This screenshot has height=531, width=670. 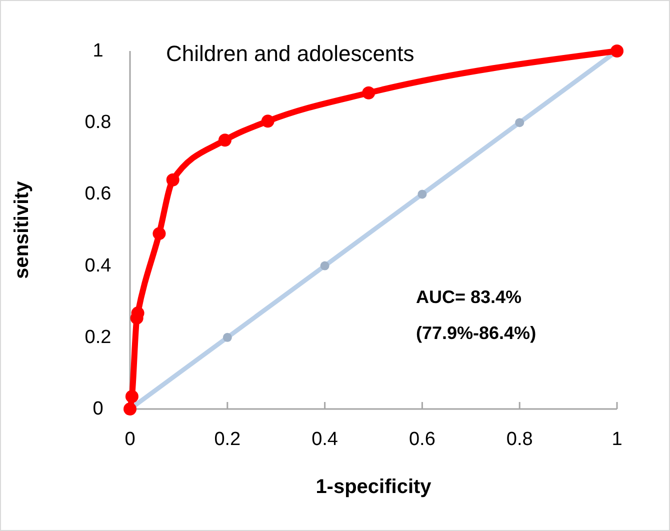 What do you see at coordinates (469, 297) in the screenshot?
I see `annotation: AUC= 83.4%` at bounding box center [469, 297].